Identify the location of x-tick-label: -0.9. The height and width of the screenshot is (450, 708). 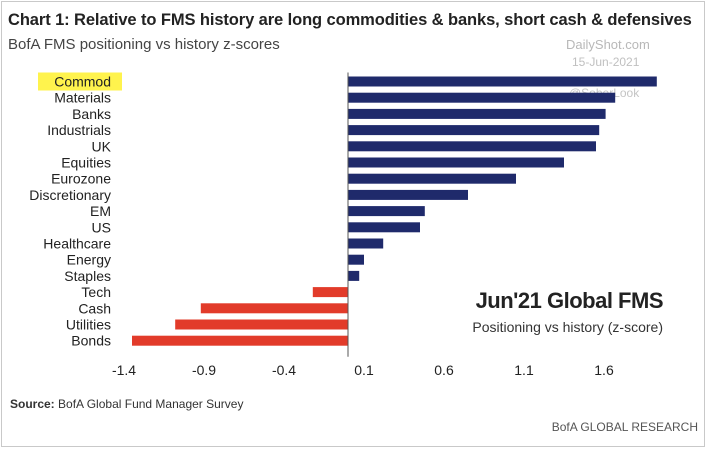
(204, 370).